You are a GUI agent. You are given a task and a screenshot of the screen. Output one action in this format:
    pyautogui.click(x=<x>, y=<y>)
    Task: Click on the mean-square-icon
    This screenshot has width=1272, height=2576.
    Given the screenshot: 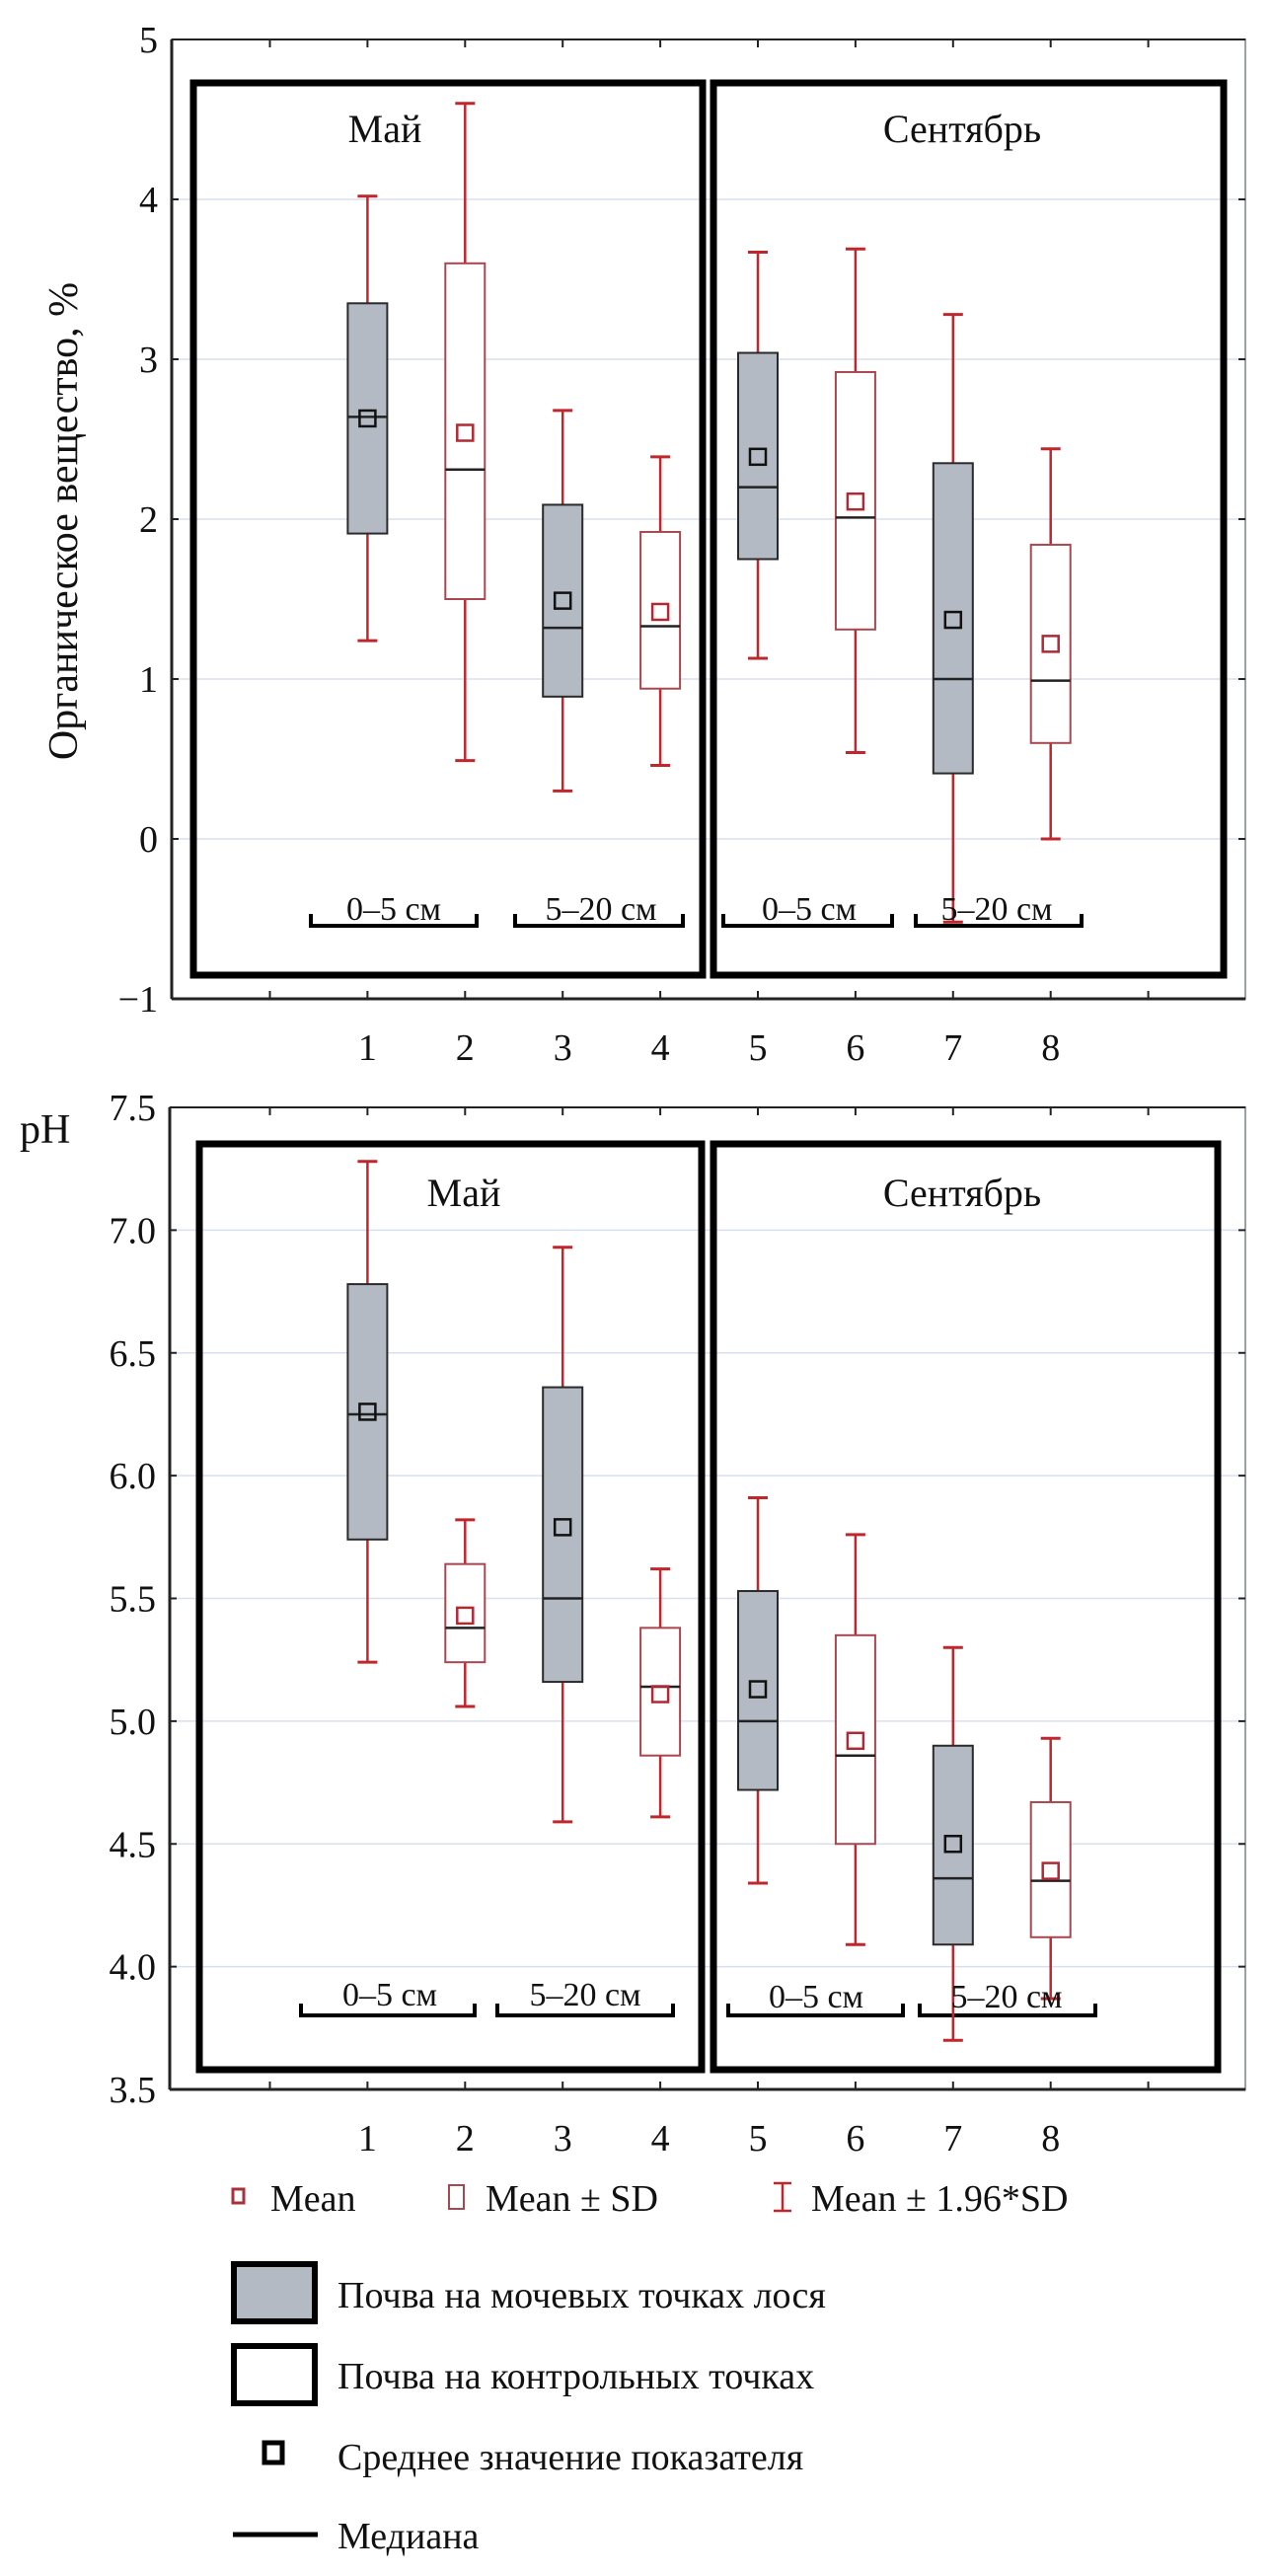 What is the action you would take?
    pyautogui.click(x=238, y=2196)
    